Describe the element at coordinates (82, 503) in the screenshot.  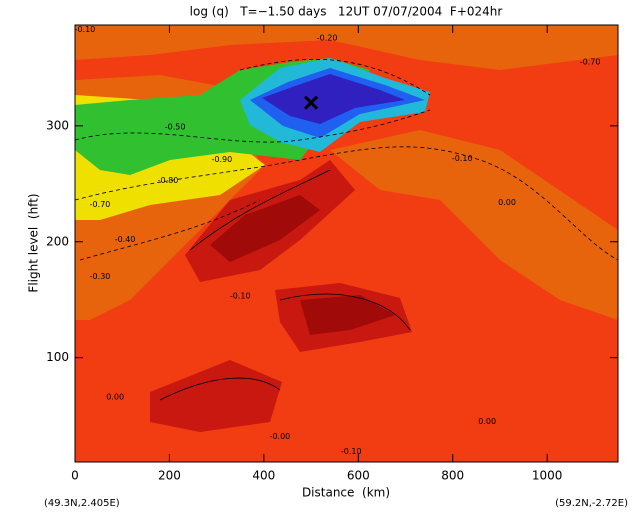
I see `corner-label: (49.3N,2.405E)` at that location.